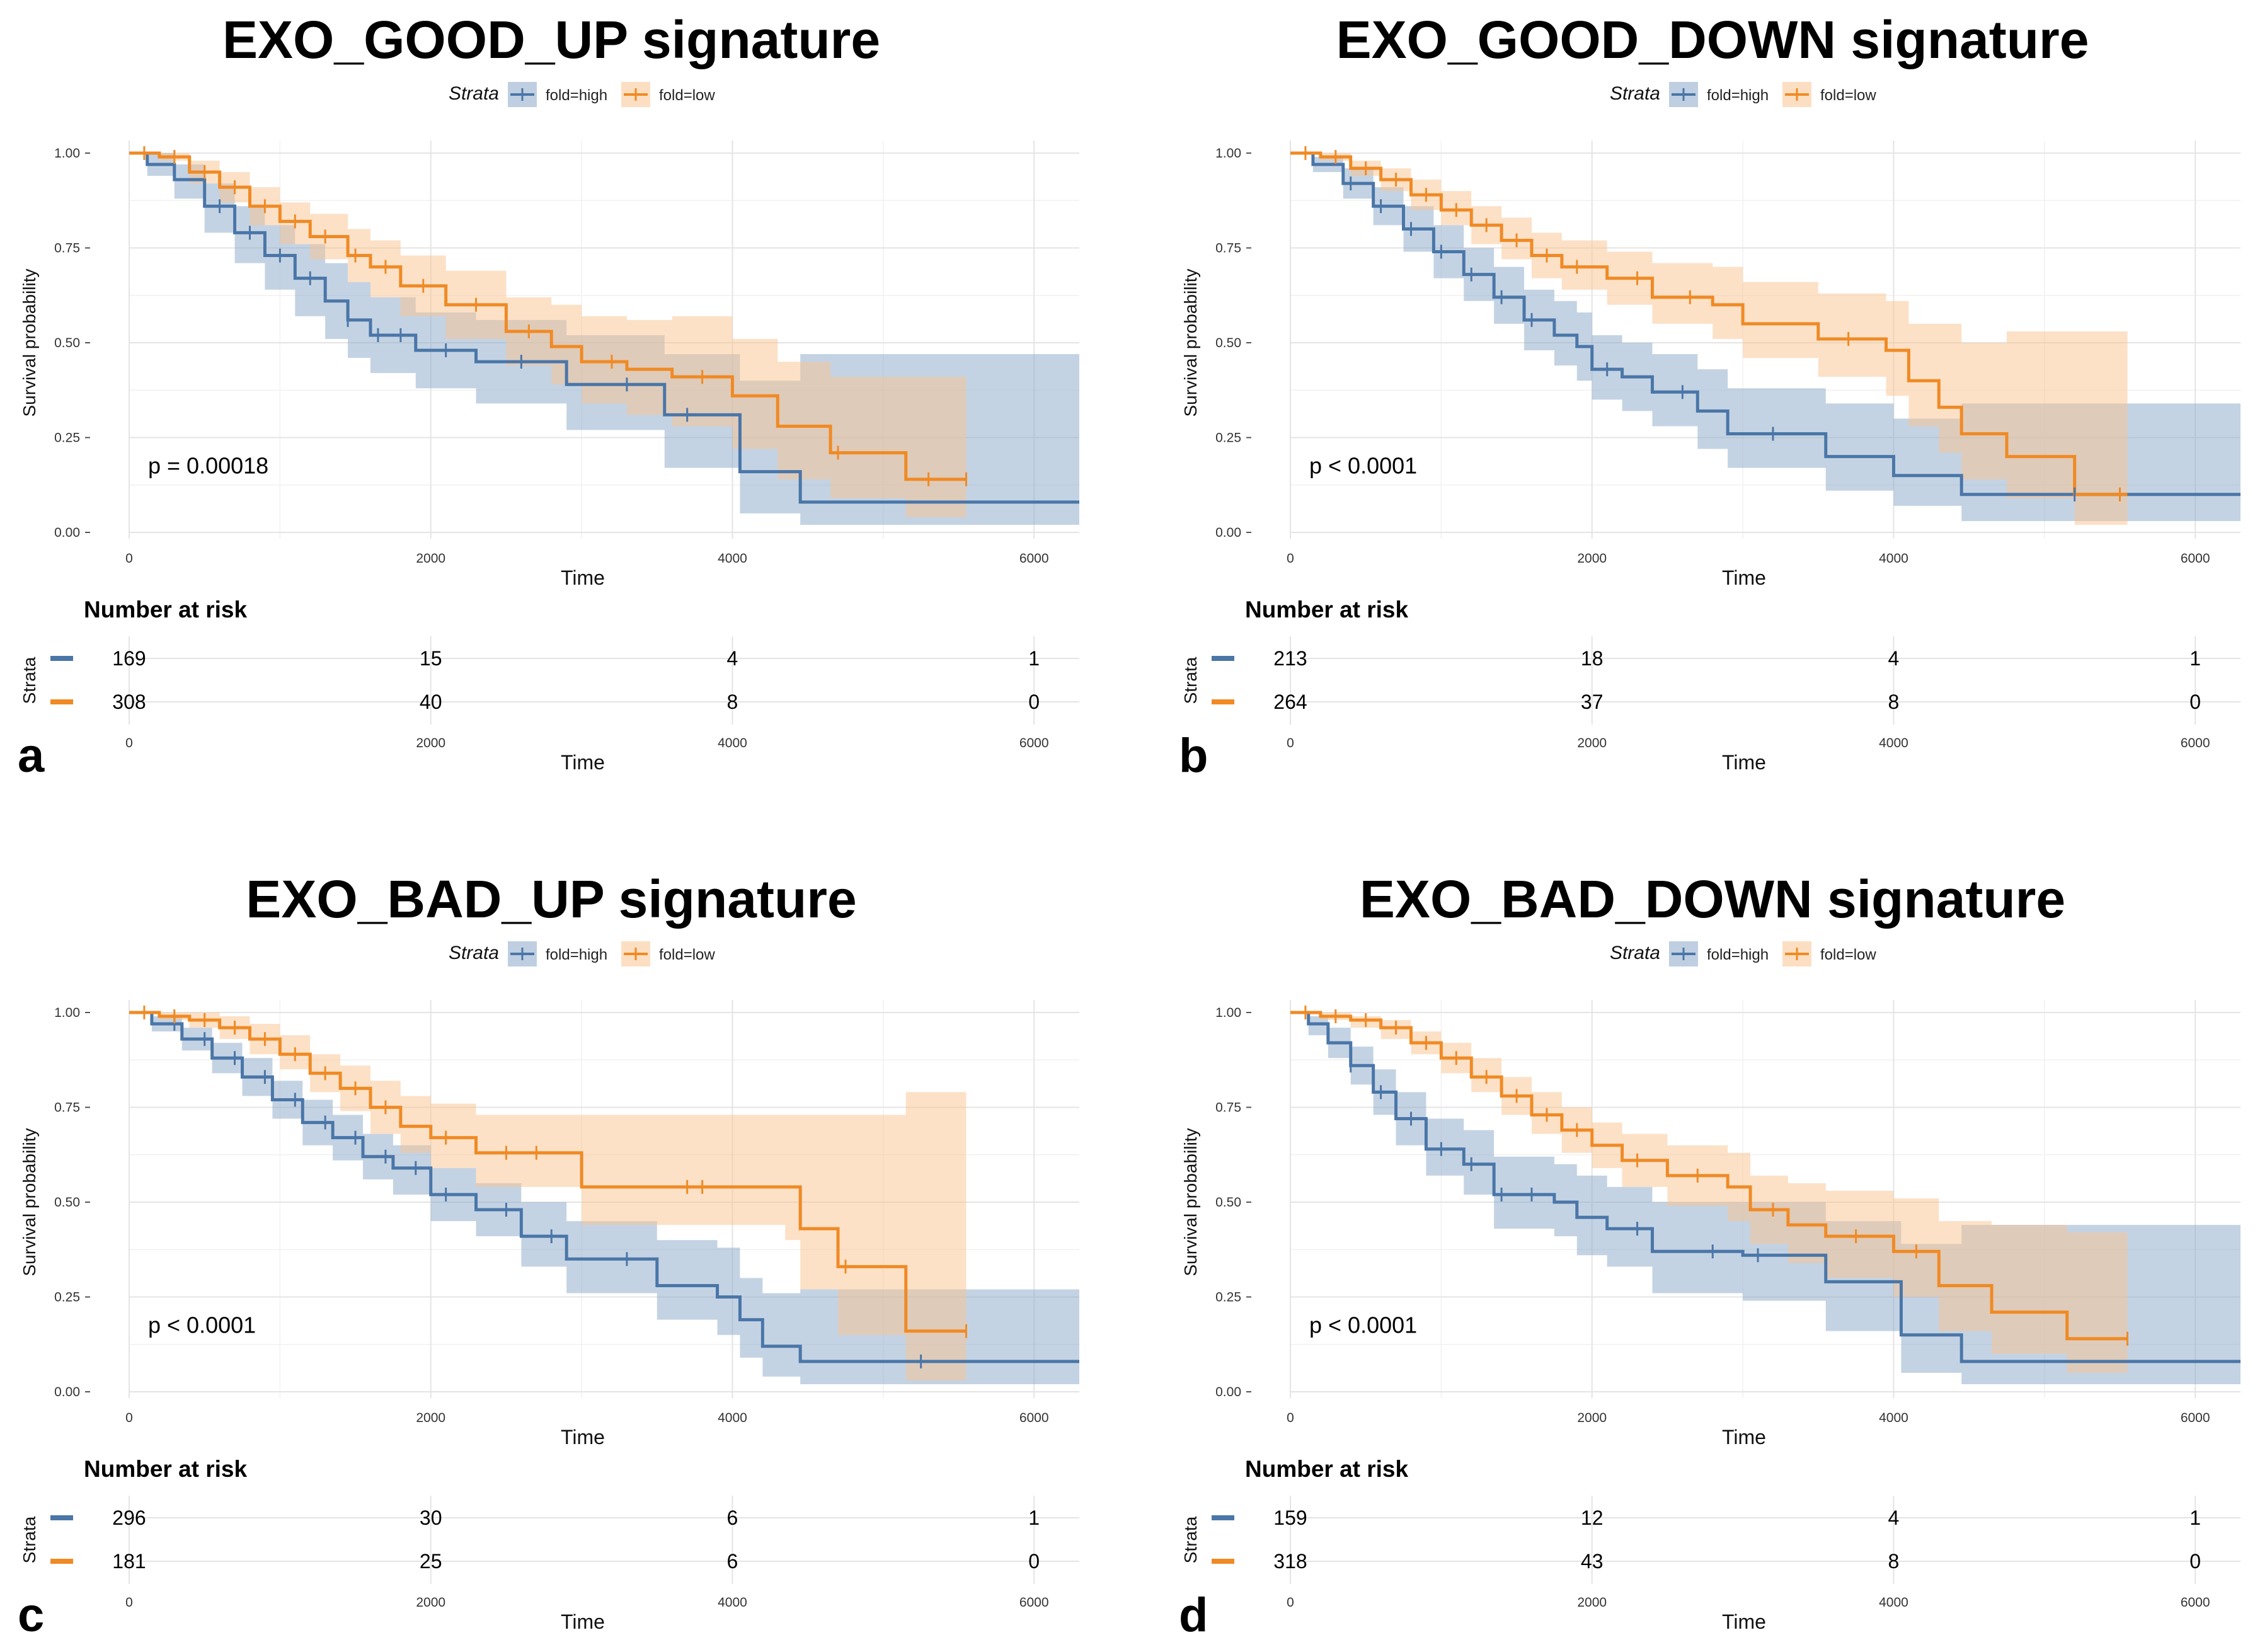 The width and height of the screenshot is (2255, 1652). What do you see at coordinates (431, 1517) in the screenshot?
I see `risk-count: 30` at bounding box center [431, 1517].